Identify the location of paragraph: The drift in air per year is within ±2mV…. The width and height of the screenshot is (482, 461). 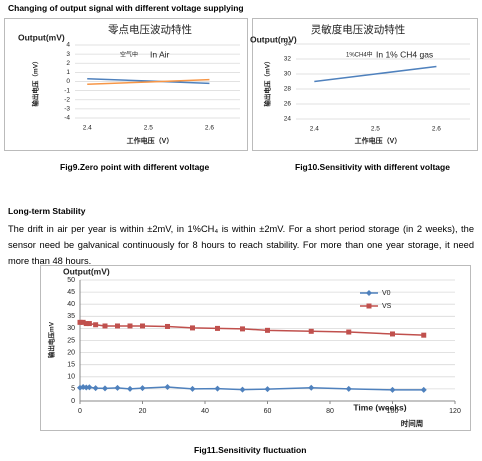
(241, 245).